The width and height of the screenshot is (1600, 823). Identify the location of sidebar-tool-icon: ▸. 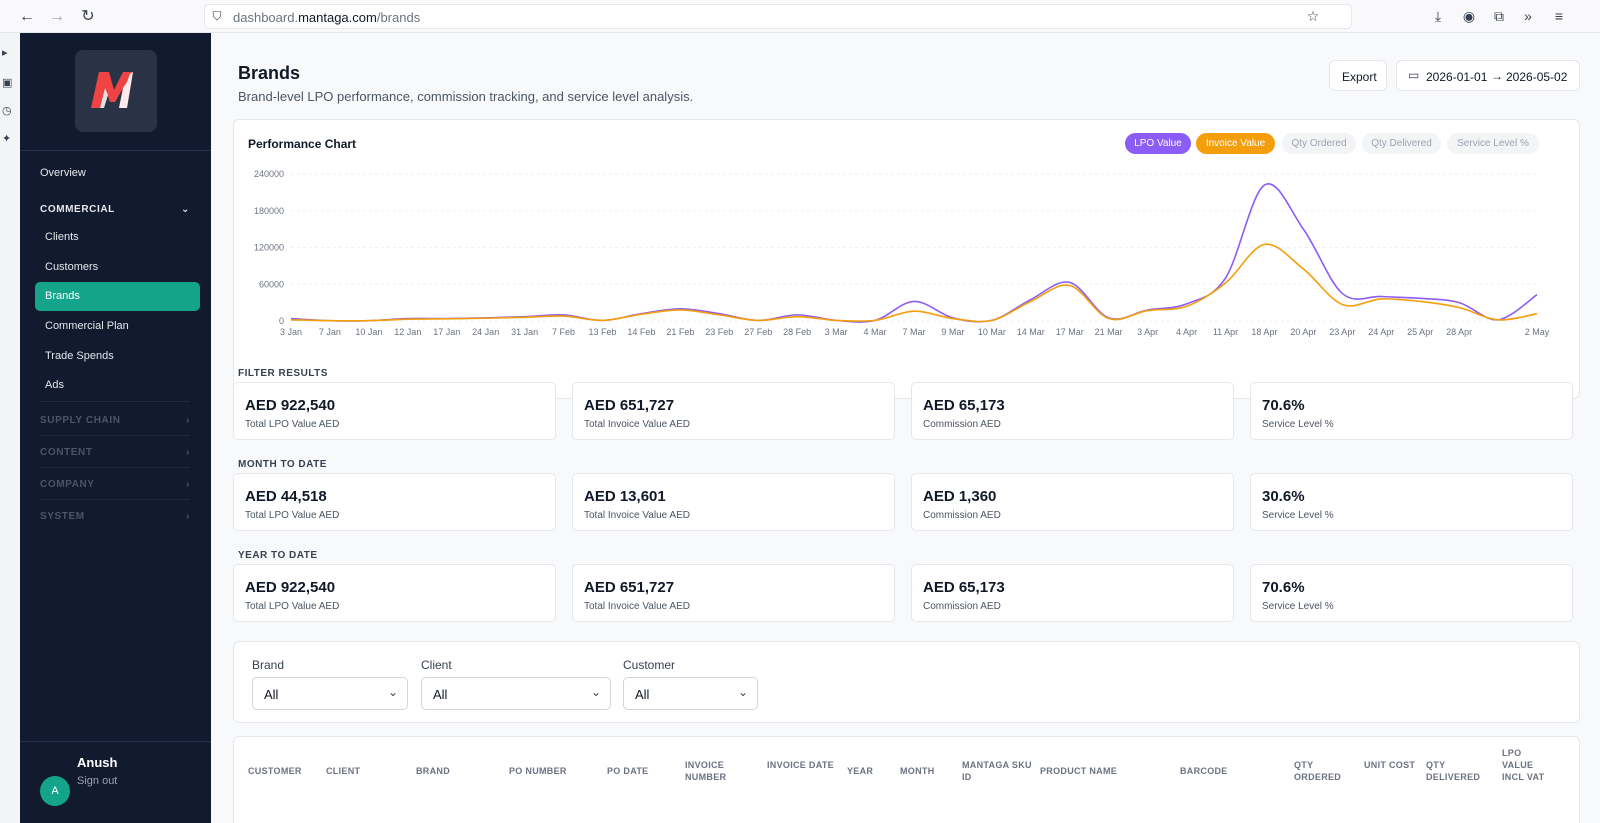
(5, 53).